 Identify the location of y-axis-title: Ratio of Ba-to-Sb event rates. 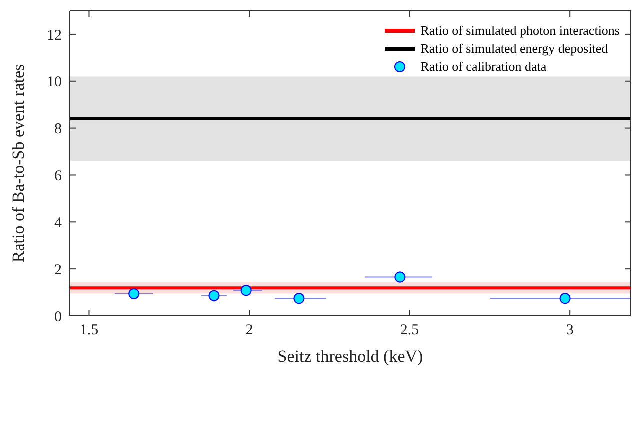
(18, 163).